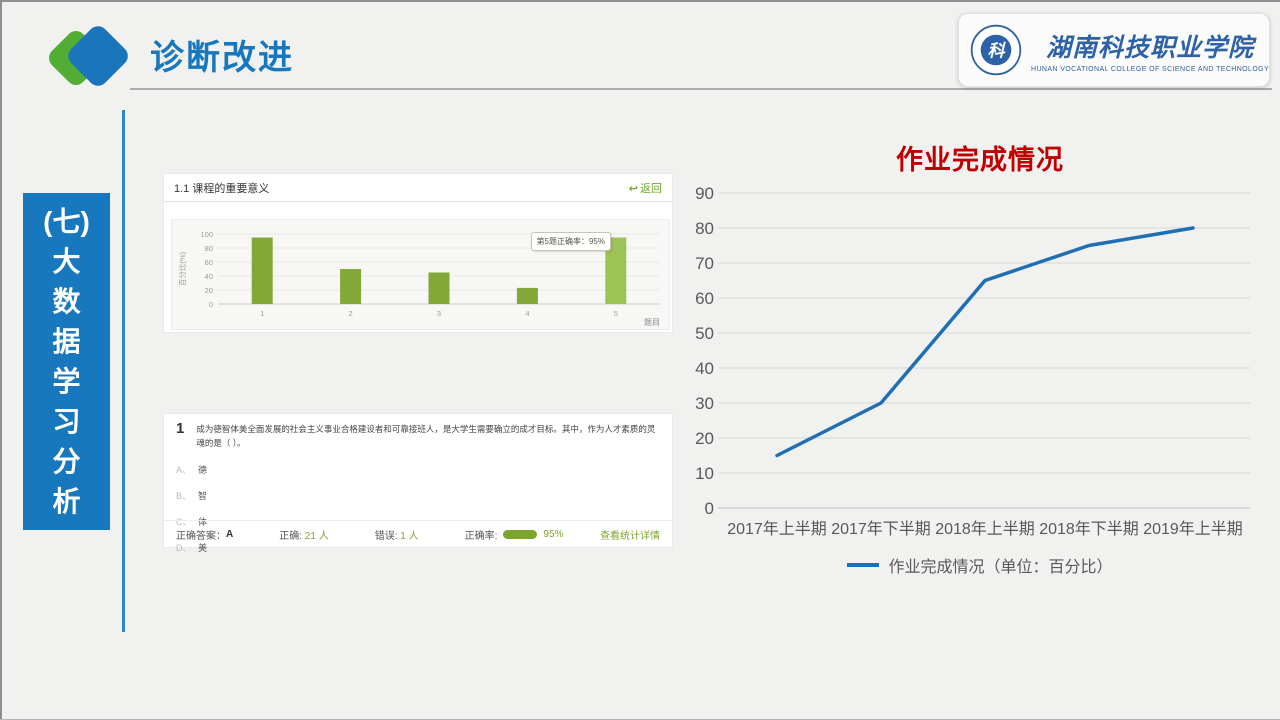 Image resolution: width=1280 pixels, height=720 pixels. I want to click on vertical-accent-line, so click(123, 371).